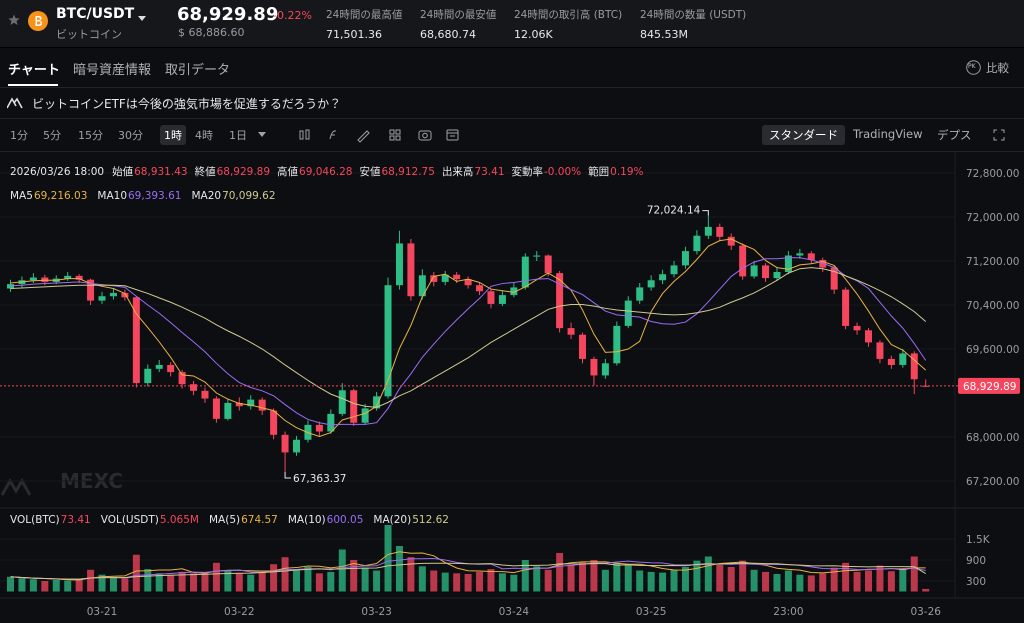 Image resolution: width=1024 pixels, height=623 pixels. I want to click on info-label: 出来高, so click(457, 172).